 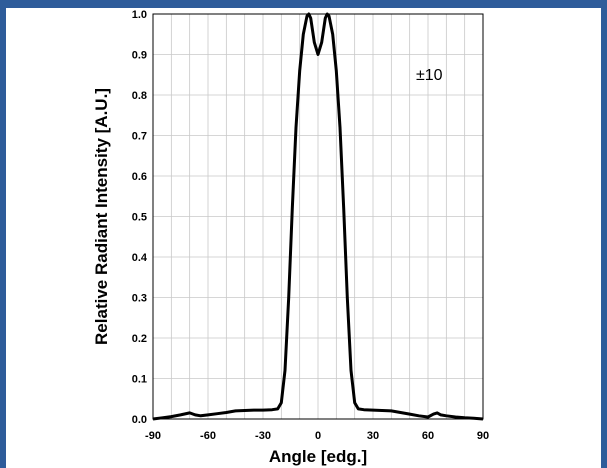 I want to click on y-tick-label: 0.1, so click(x=139, y=380).